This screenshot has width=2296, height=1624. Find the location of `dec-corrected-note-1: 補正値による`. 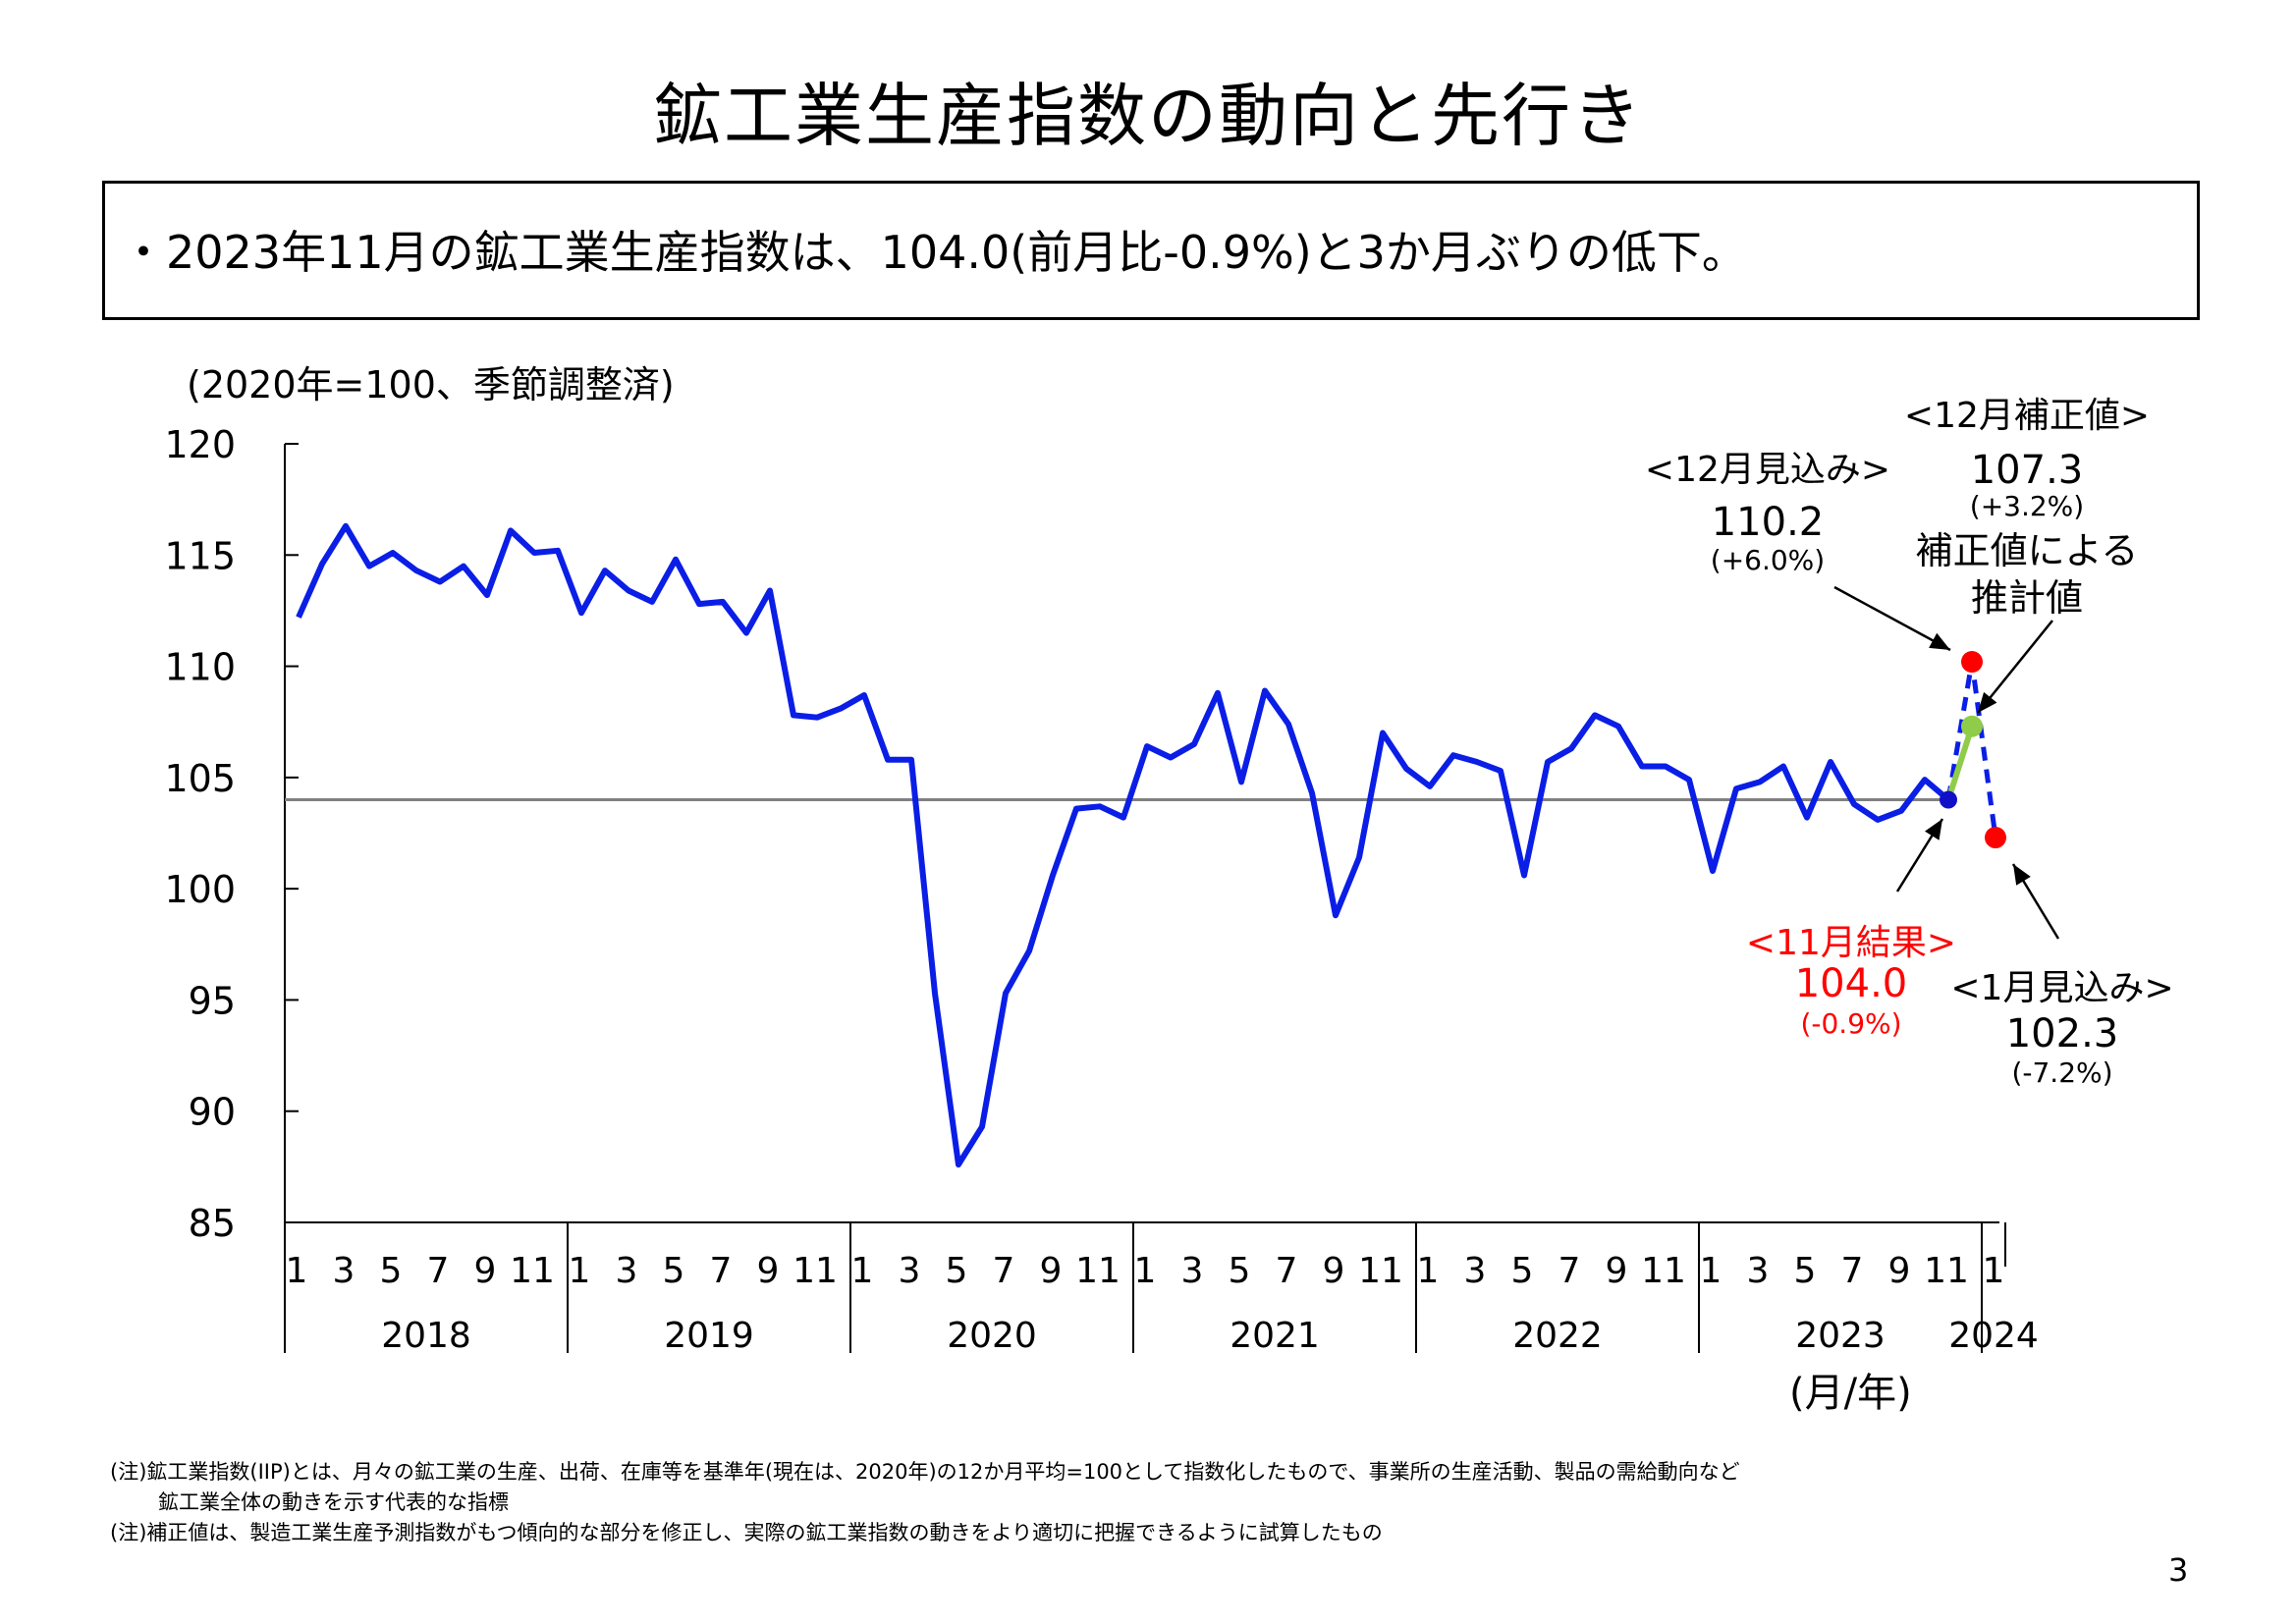

dec-corrected-note-1: 補正値による is located at coordinates (2027, 550).